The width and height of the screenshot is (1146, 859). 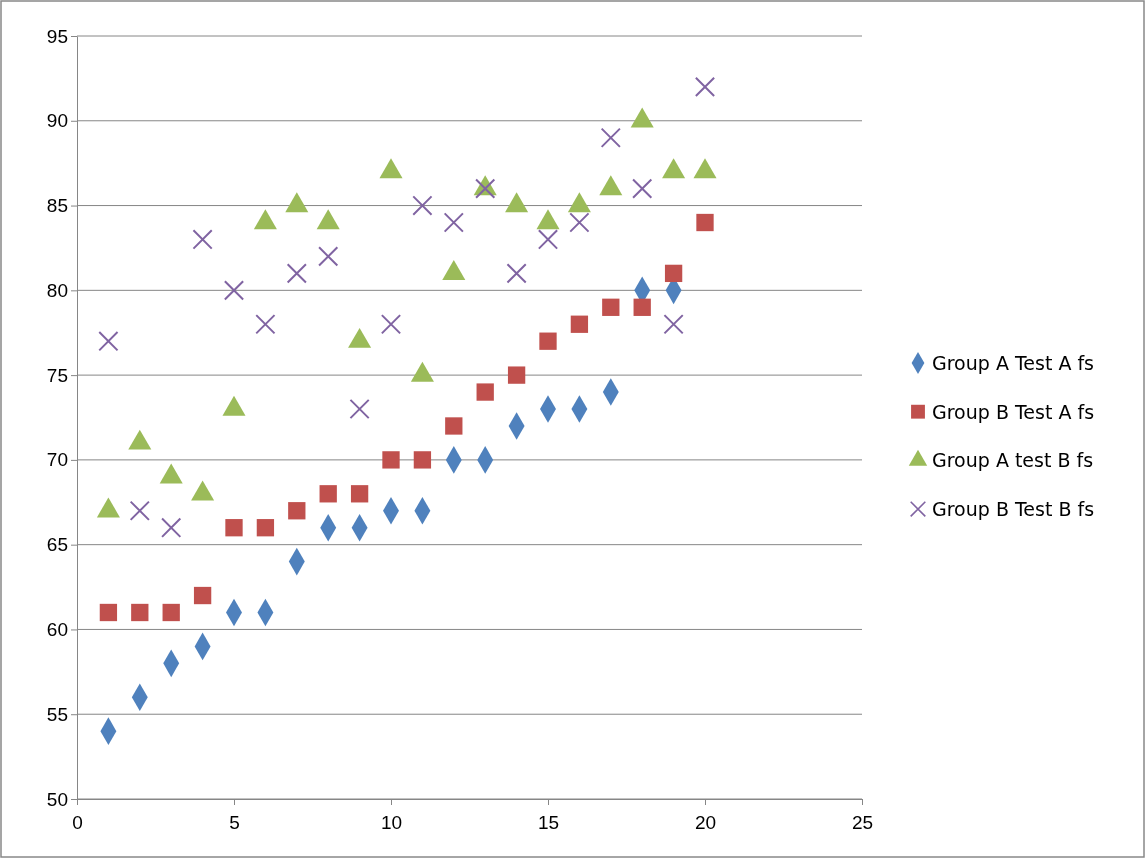 What do you see at coordinates (57, 121) in the screenshot?
I see `y-tick-label: 90` at bounding box center [57, 121].